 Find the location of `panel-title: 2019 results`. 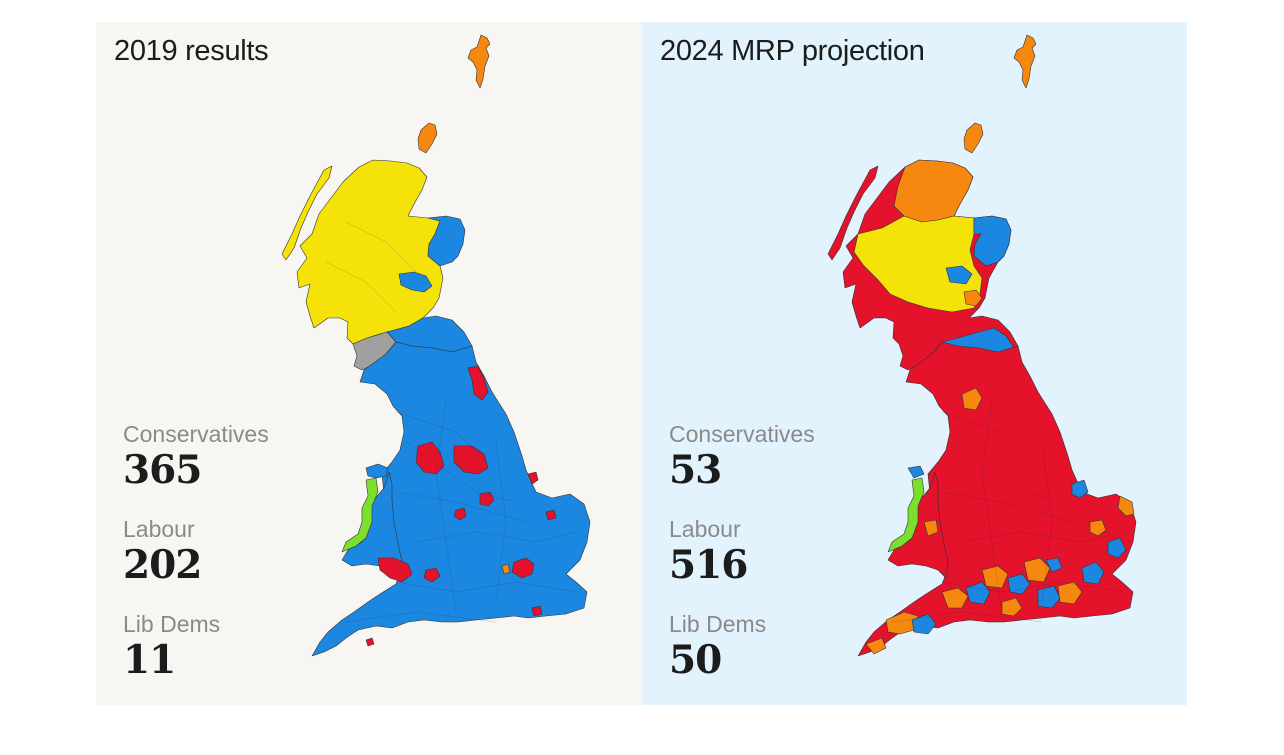

panel-title: 2019 results is located at coordinates (191, 51).